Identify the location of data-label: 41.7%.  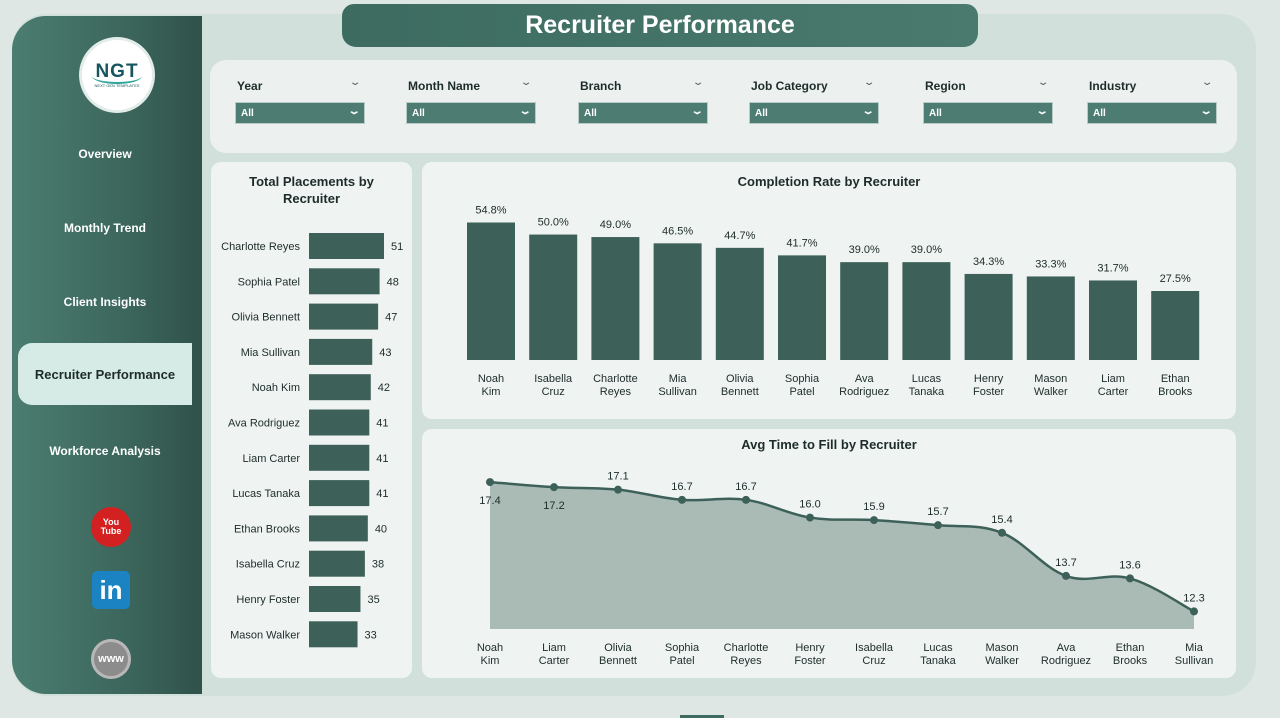
(801, 243).